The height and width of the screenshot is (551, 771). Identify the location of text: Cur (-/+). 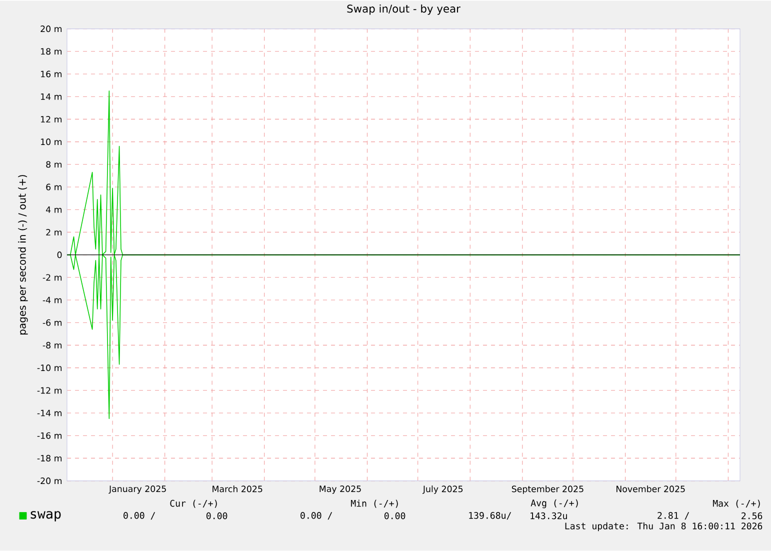
(193, 504).